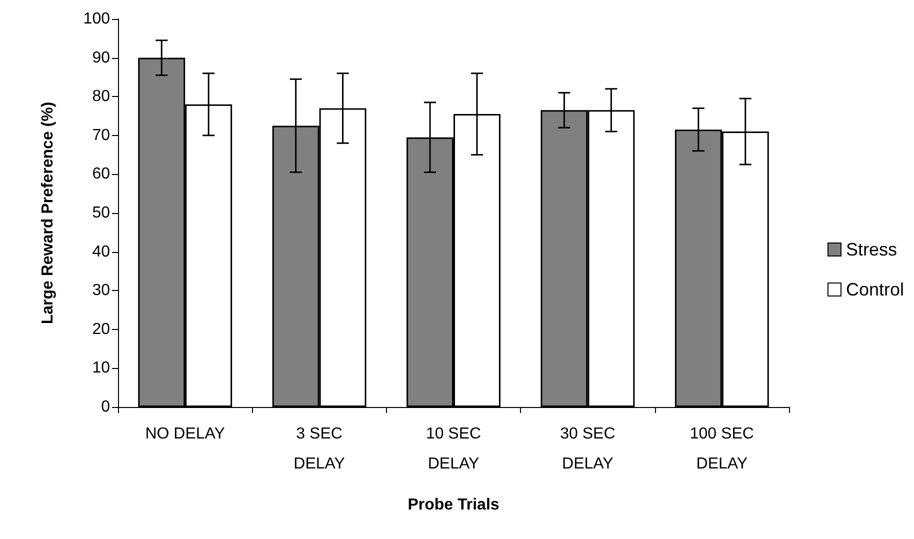  Describe the element at coordinates (722, 449) in the screenshot. I see `x-tick-label: 100 SEC DELAY` at that location.